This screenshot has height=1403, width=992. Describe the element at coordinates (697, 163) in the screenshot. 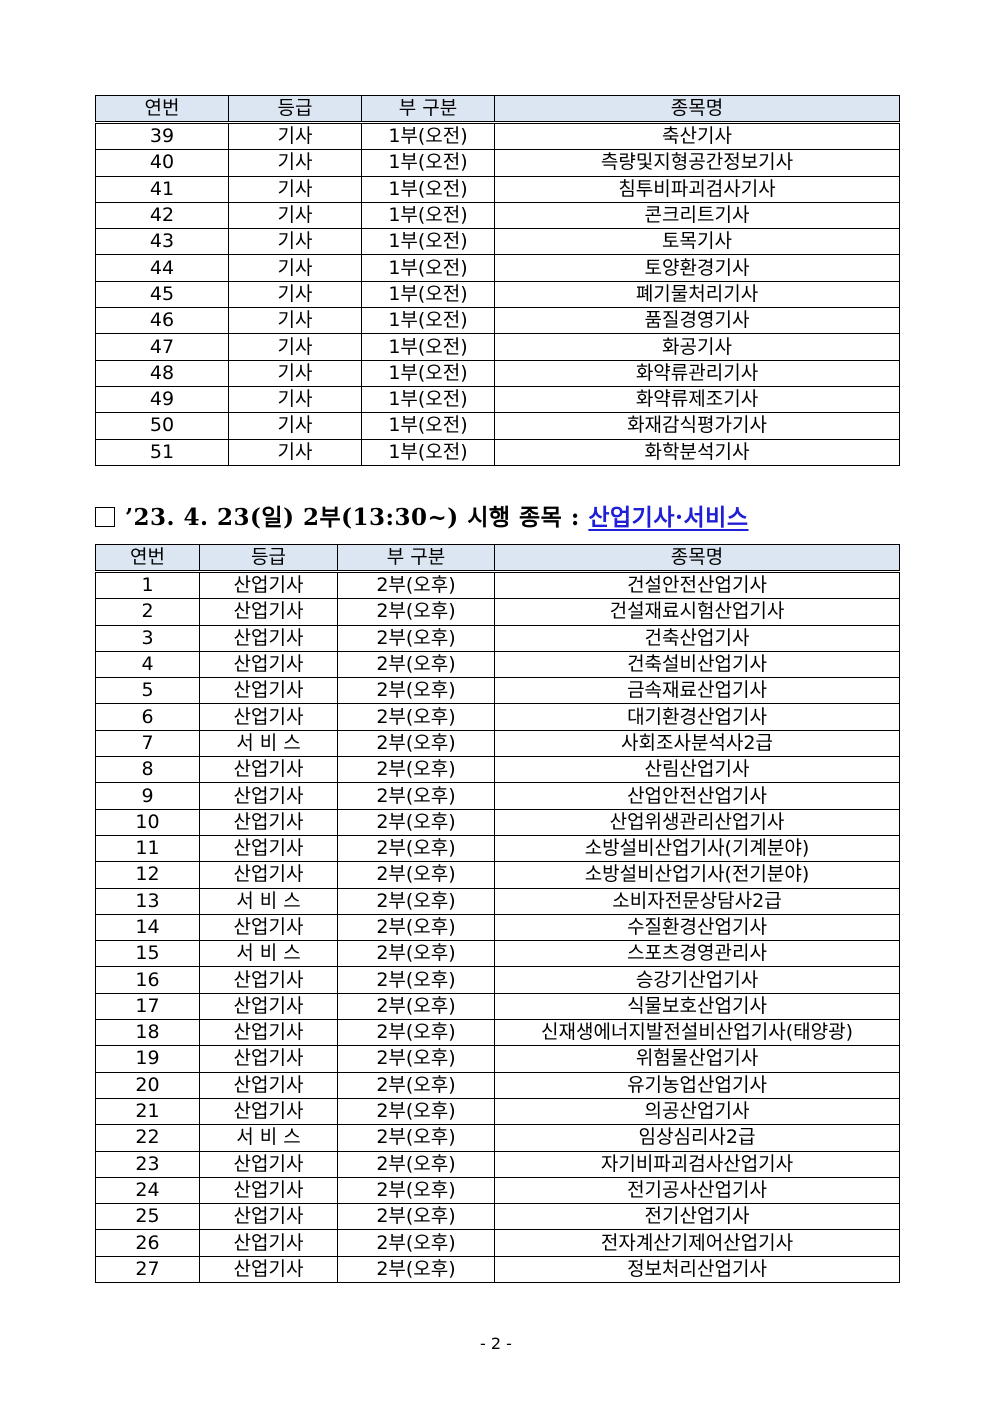

I see `cell-subject: 측량및지형공간정보기사` at that location.